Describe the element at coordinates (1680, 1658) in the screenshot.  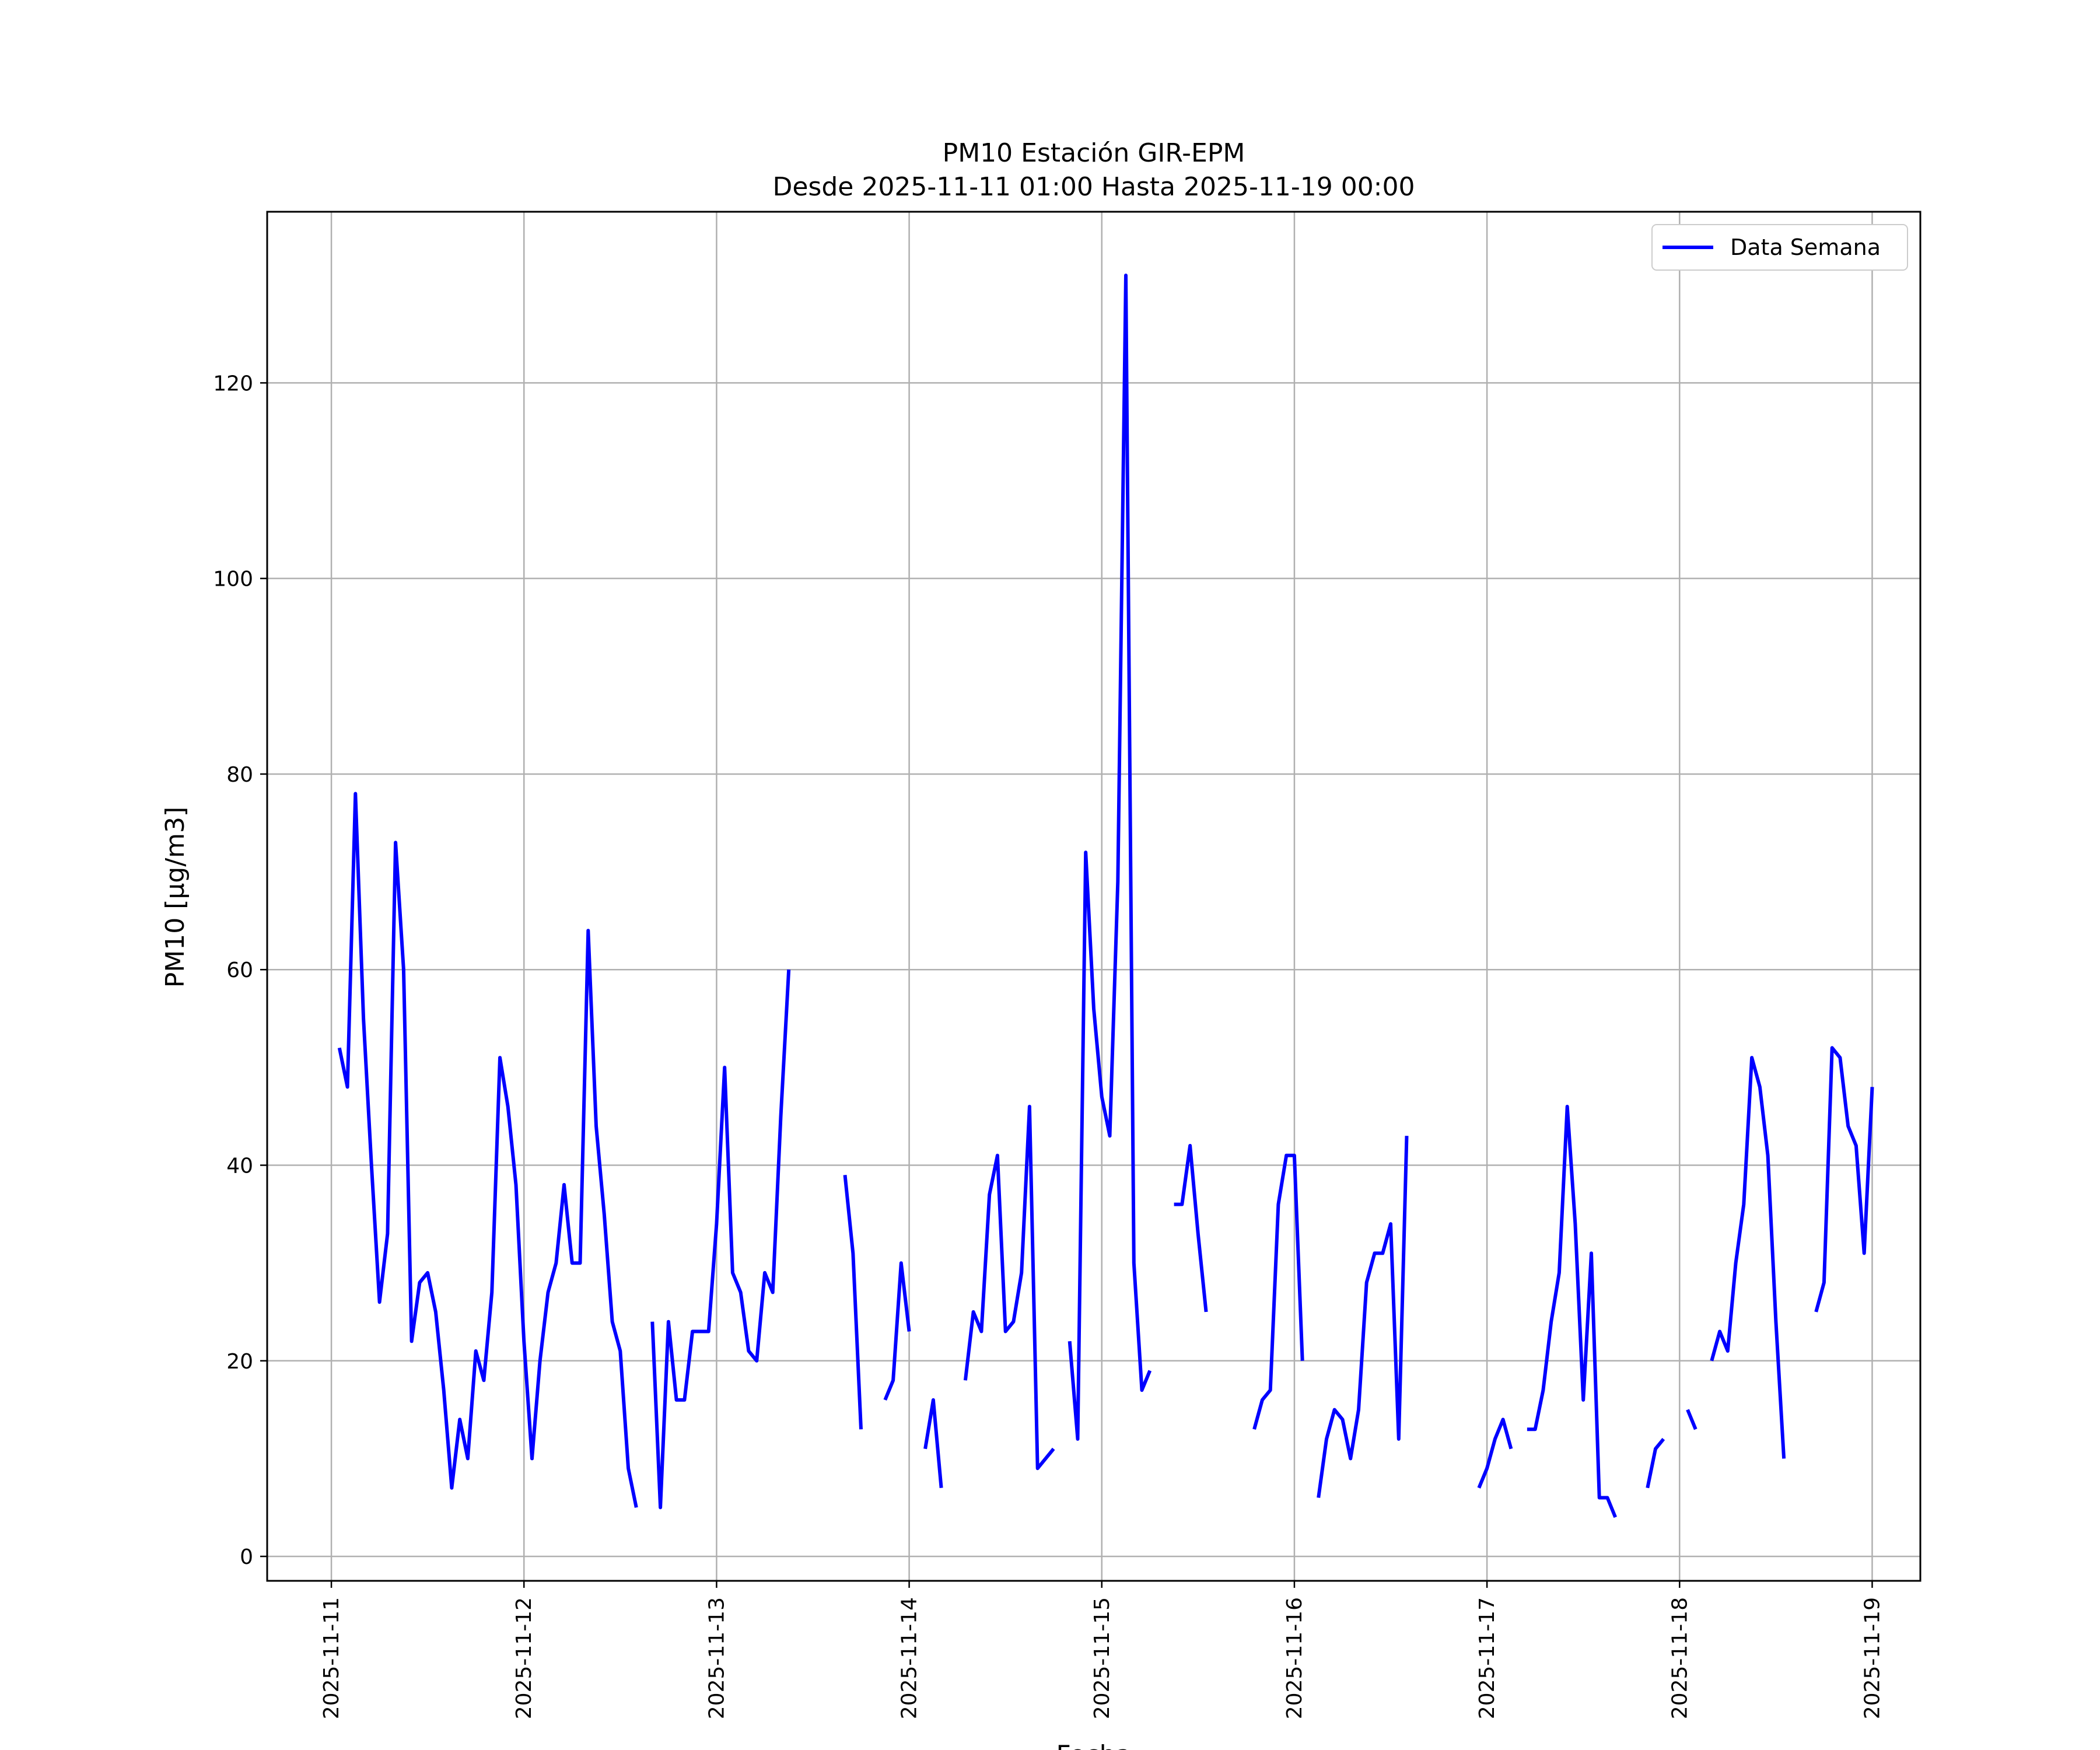
I see `x-tick-label: 2025-11-18` at that location.